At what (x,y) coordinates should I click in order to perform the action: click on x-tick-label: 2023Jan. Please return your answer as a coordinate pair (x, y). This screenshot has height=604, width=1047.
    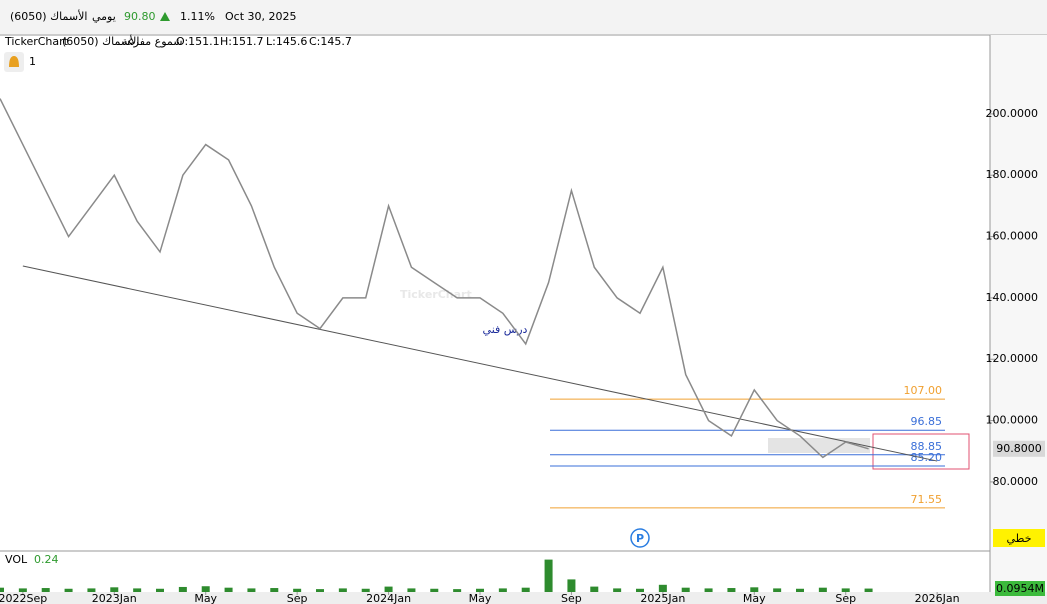
    Looking at the image, I should click on (114, 598).